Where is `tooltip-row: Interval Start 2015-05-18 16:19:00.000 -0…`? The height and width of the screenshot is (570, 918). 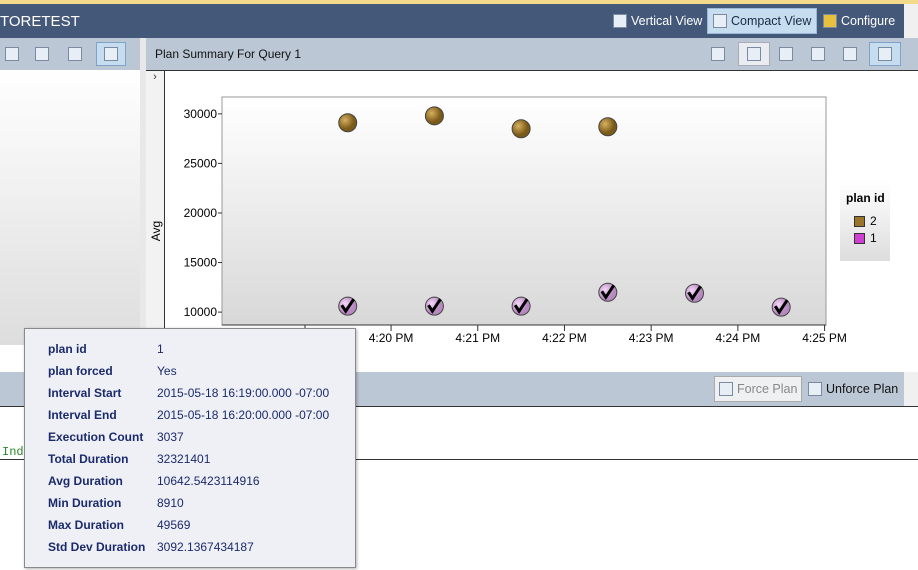
tooltip-row: Interval Start 2015-05-18 16:19:00.000 -0… is located at coordinates (188, 393).